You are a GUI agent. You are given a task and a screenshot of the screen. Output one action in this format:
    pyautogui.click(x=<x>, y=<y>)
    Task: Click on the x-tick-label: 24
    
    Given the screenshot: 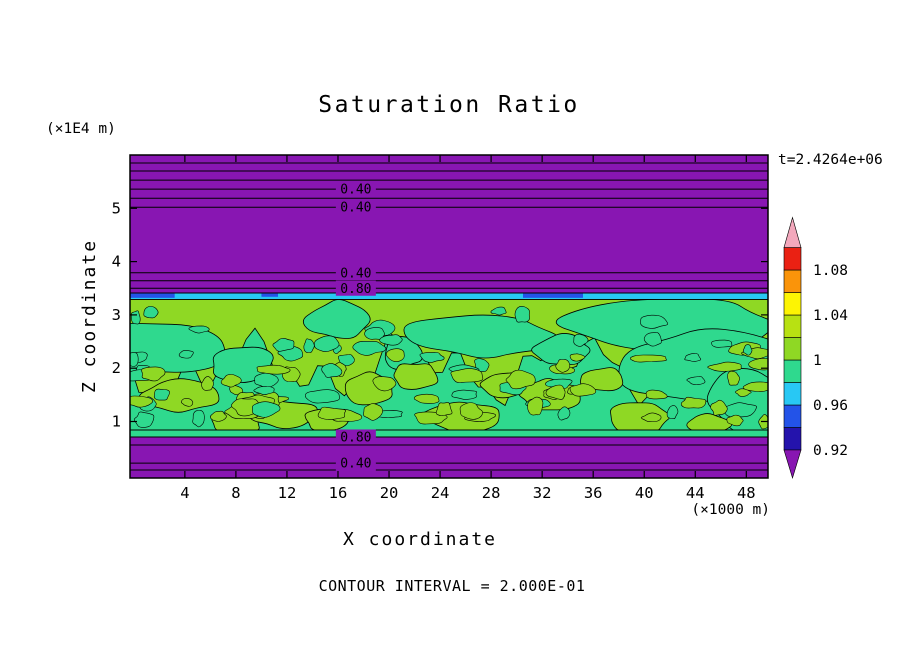 What is the action you would take?
    pyautogui.click(x=440, y=493)
    